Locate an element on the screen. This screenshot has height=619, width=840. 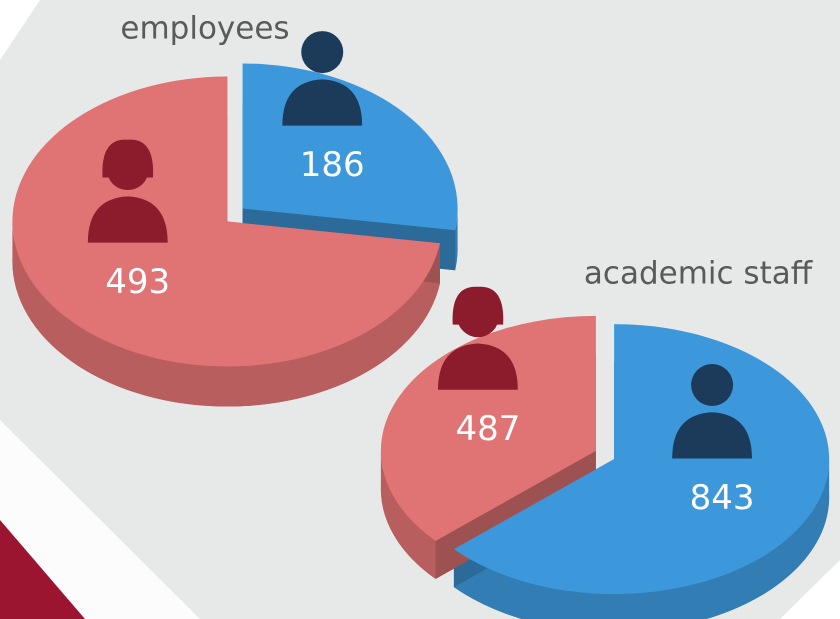
value-label: 487 is located at coordinates (487, 429).